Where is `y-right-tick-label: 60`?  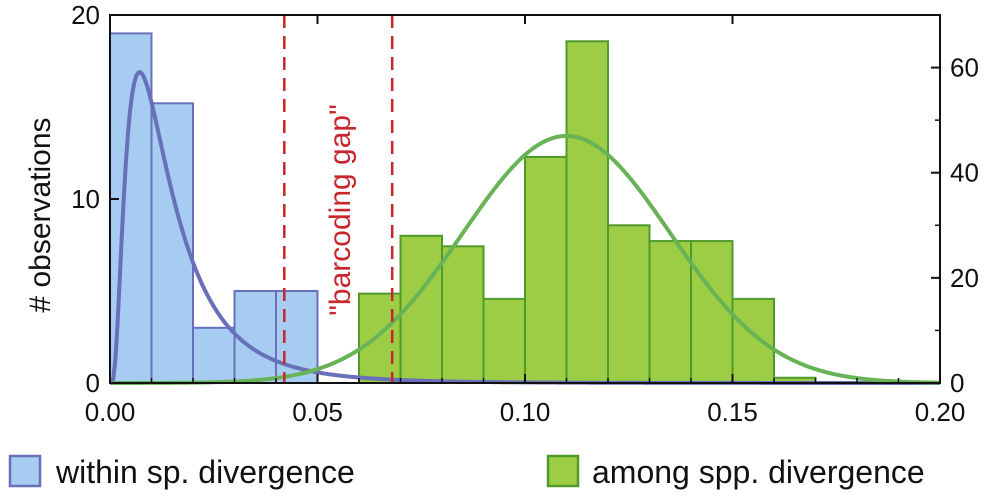 y-right-tick-label: 60 is located at coordinates (964, 68).